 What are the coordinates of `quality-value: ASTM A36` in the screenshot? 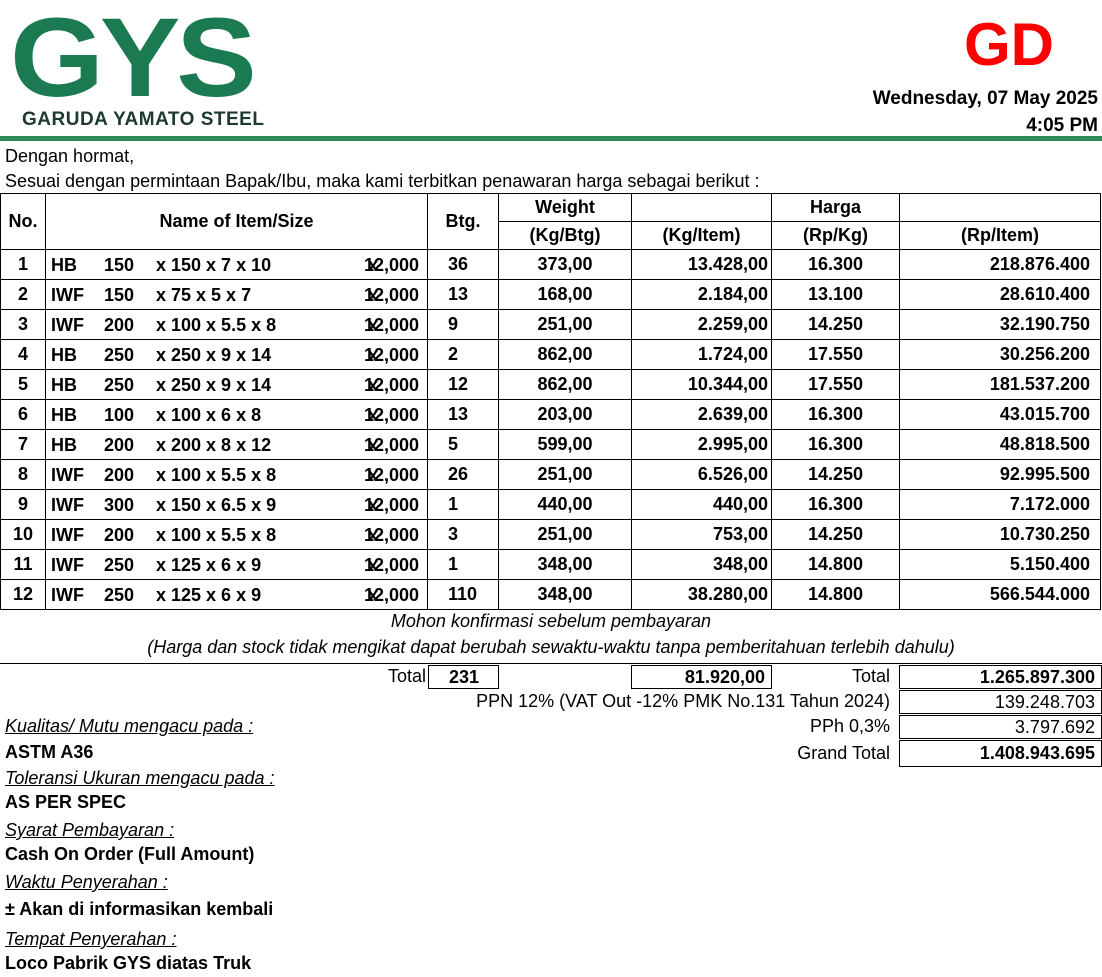 It's located at (49, 752).